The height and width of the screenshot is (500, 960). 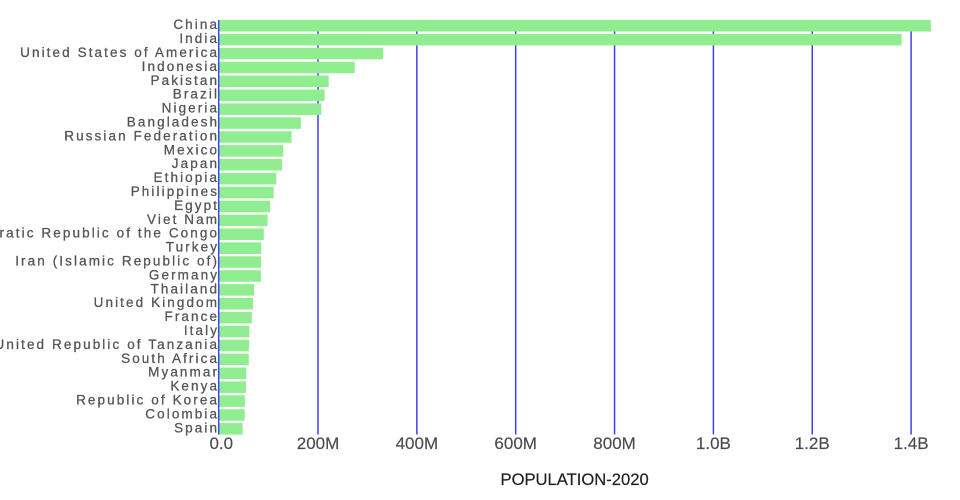 What do you see at coordinates (195, 163) in the screenshot?
I see `svg-text: Japan` at bounding box center [195, 163].